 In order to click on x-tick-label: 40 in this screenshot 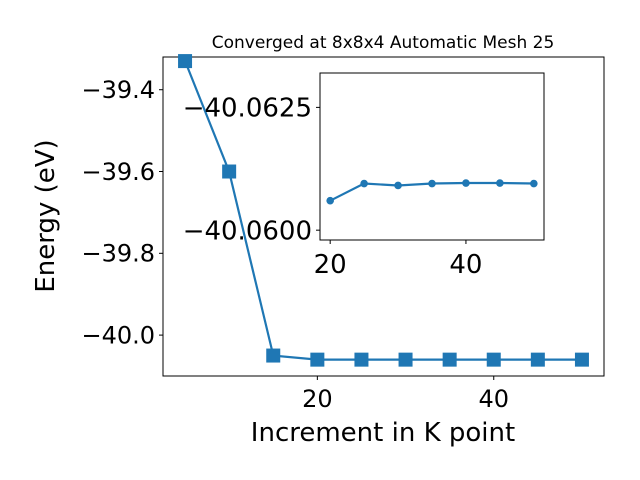, I will do `click(493, 399)`.